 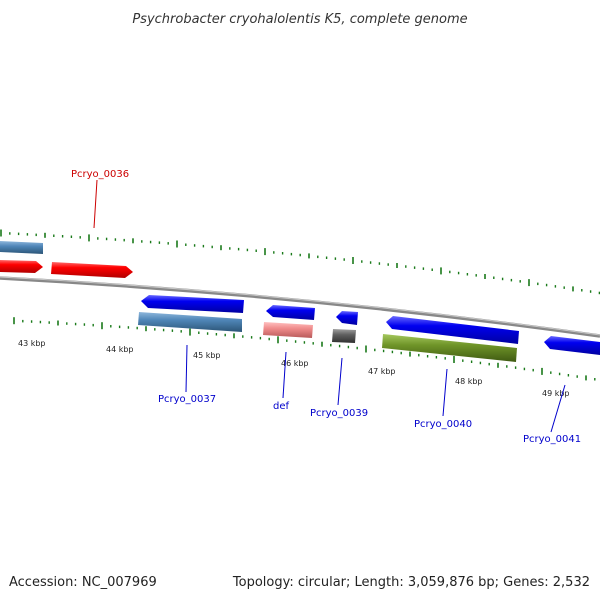 What do you see at coordinates (339, 413) in the screenshot?
I see `gene-label-pcryo-0039: Pcryo_0039` at bounding box center [339, 413].